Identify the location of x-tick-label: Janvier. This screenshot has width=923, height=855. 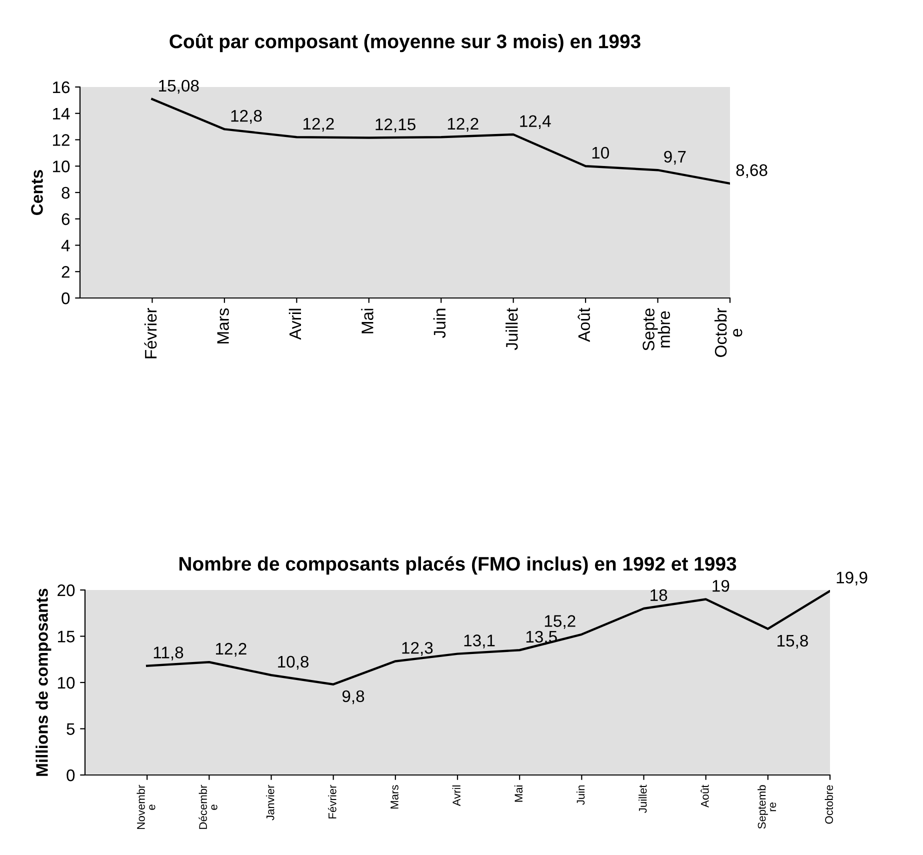
(270, 802).